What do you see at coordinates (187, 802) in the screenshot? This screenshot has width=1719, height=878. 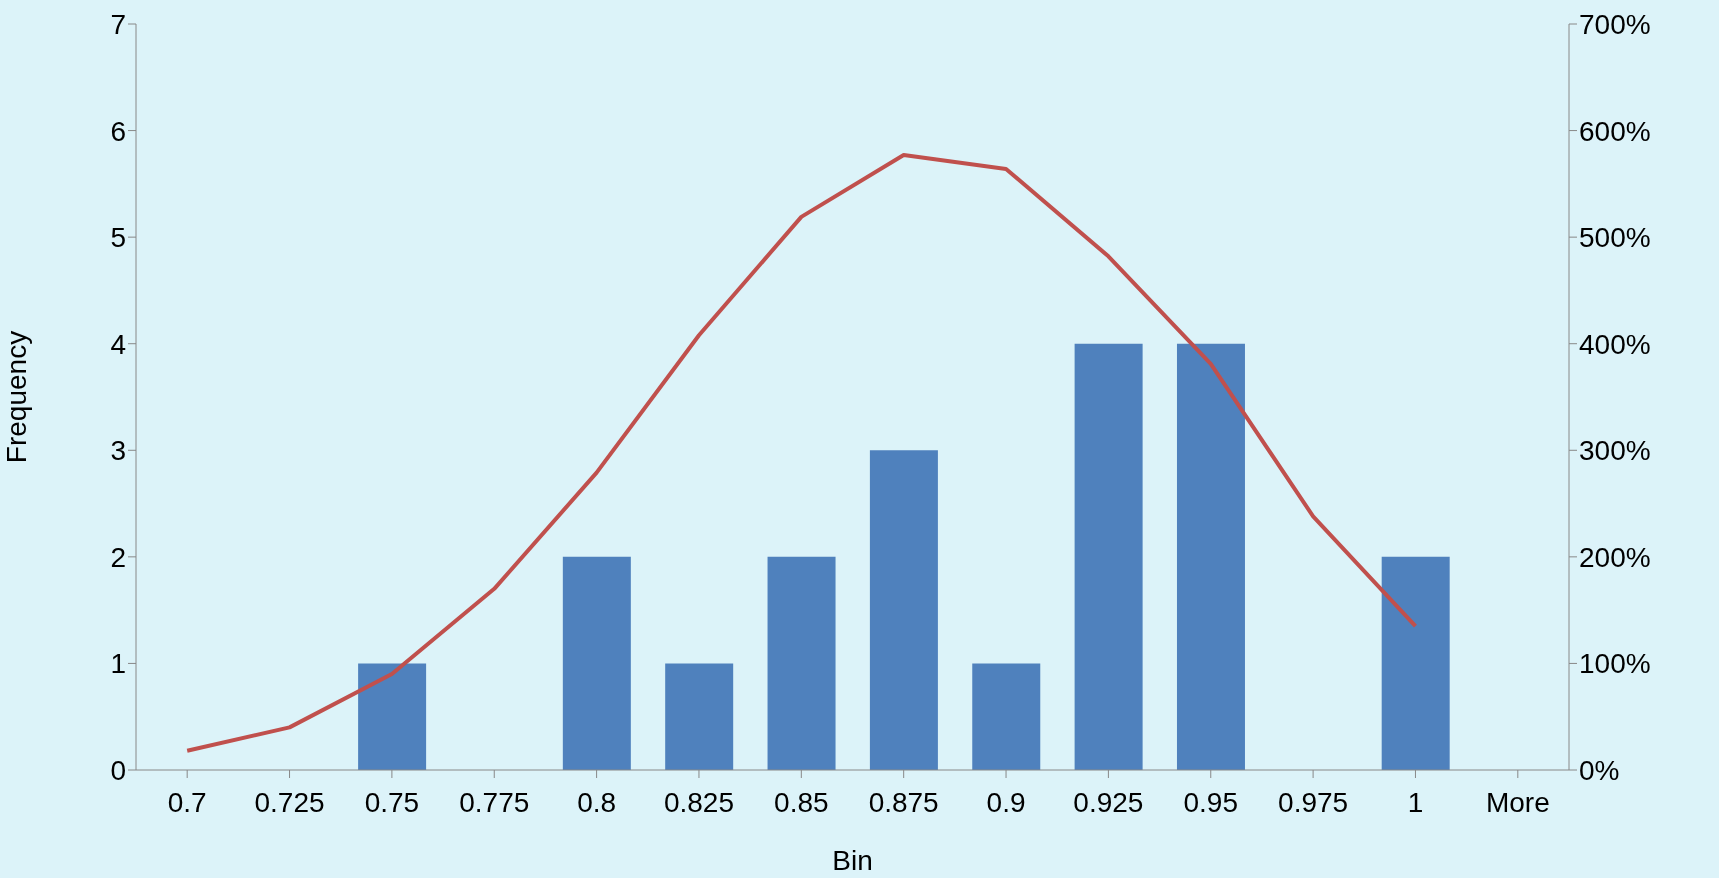 I see `x-tick-label: 0.7` at bounding box center [187, 802].